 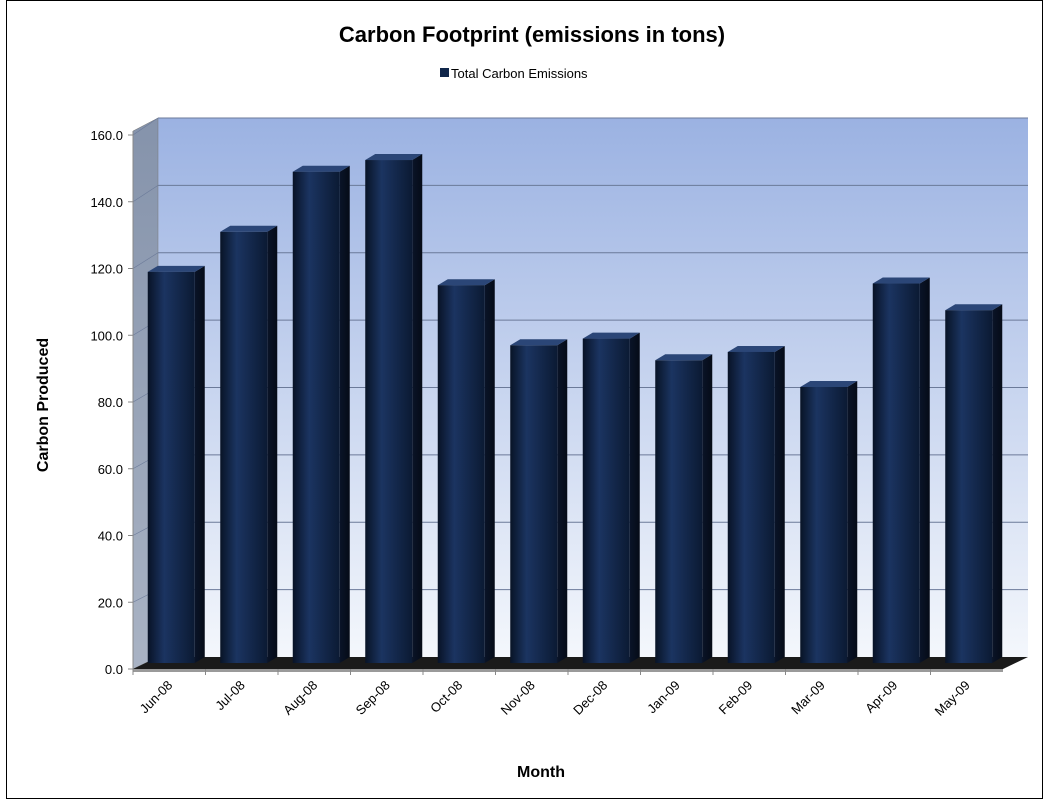 What do you see at coordinates (518, 698) in the screenshot?
I see `x-tick-label: Nov-08` at bounding box center [518, 698].